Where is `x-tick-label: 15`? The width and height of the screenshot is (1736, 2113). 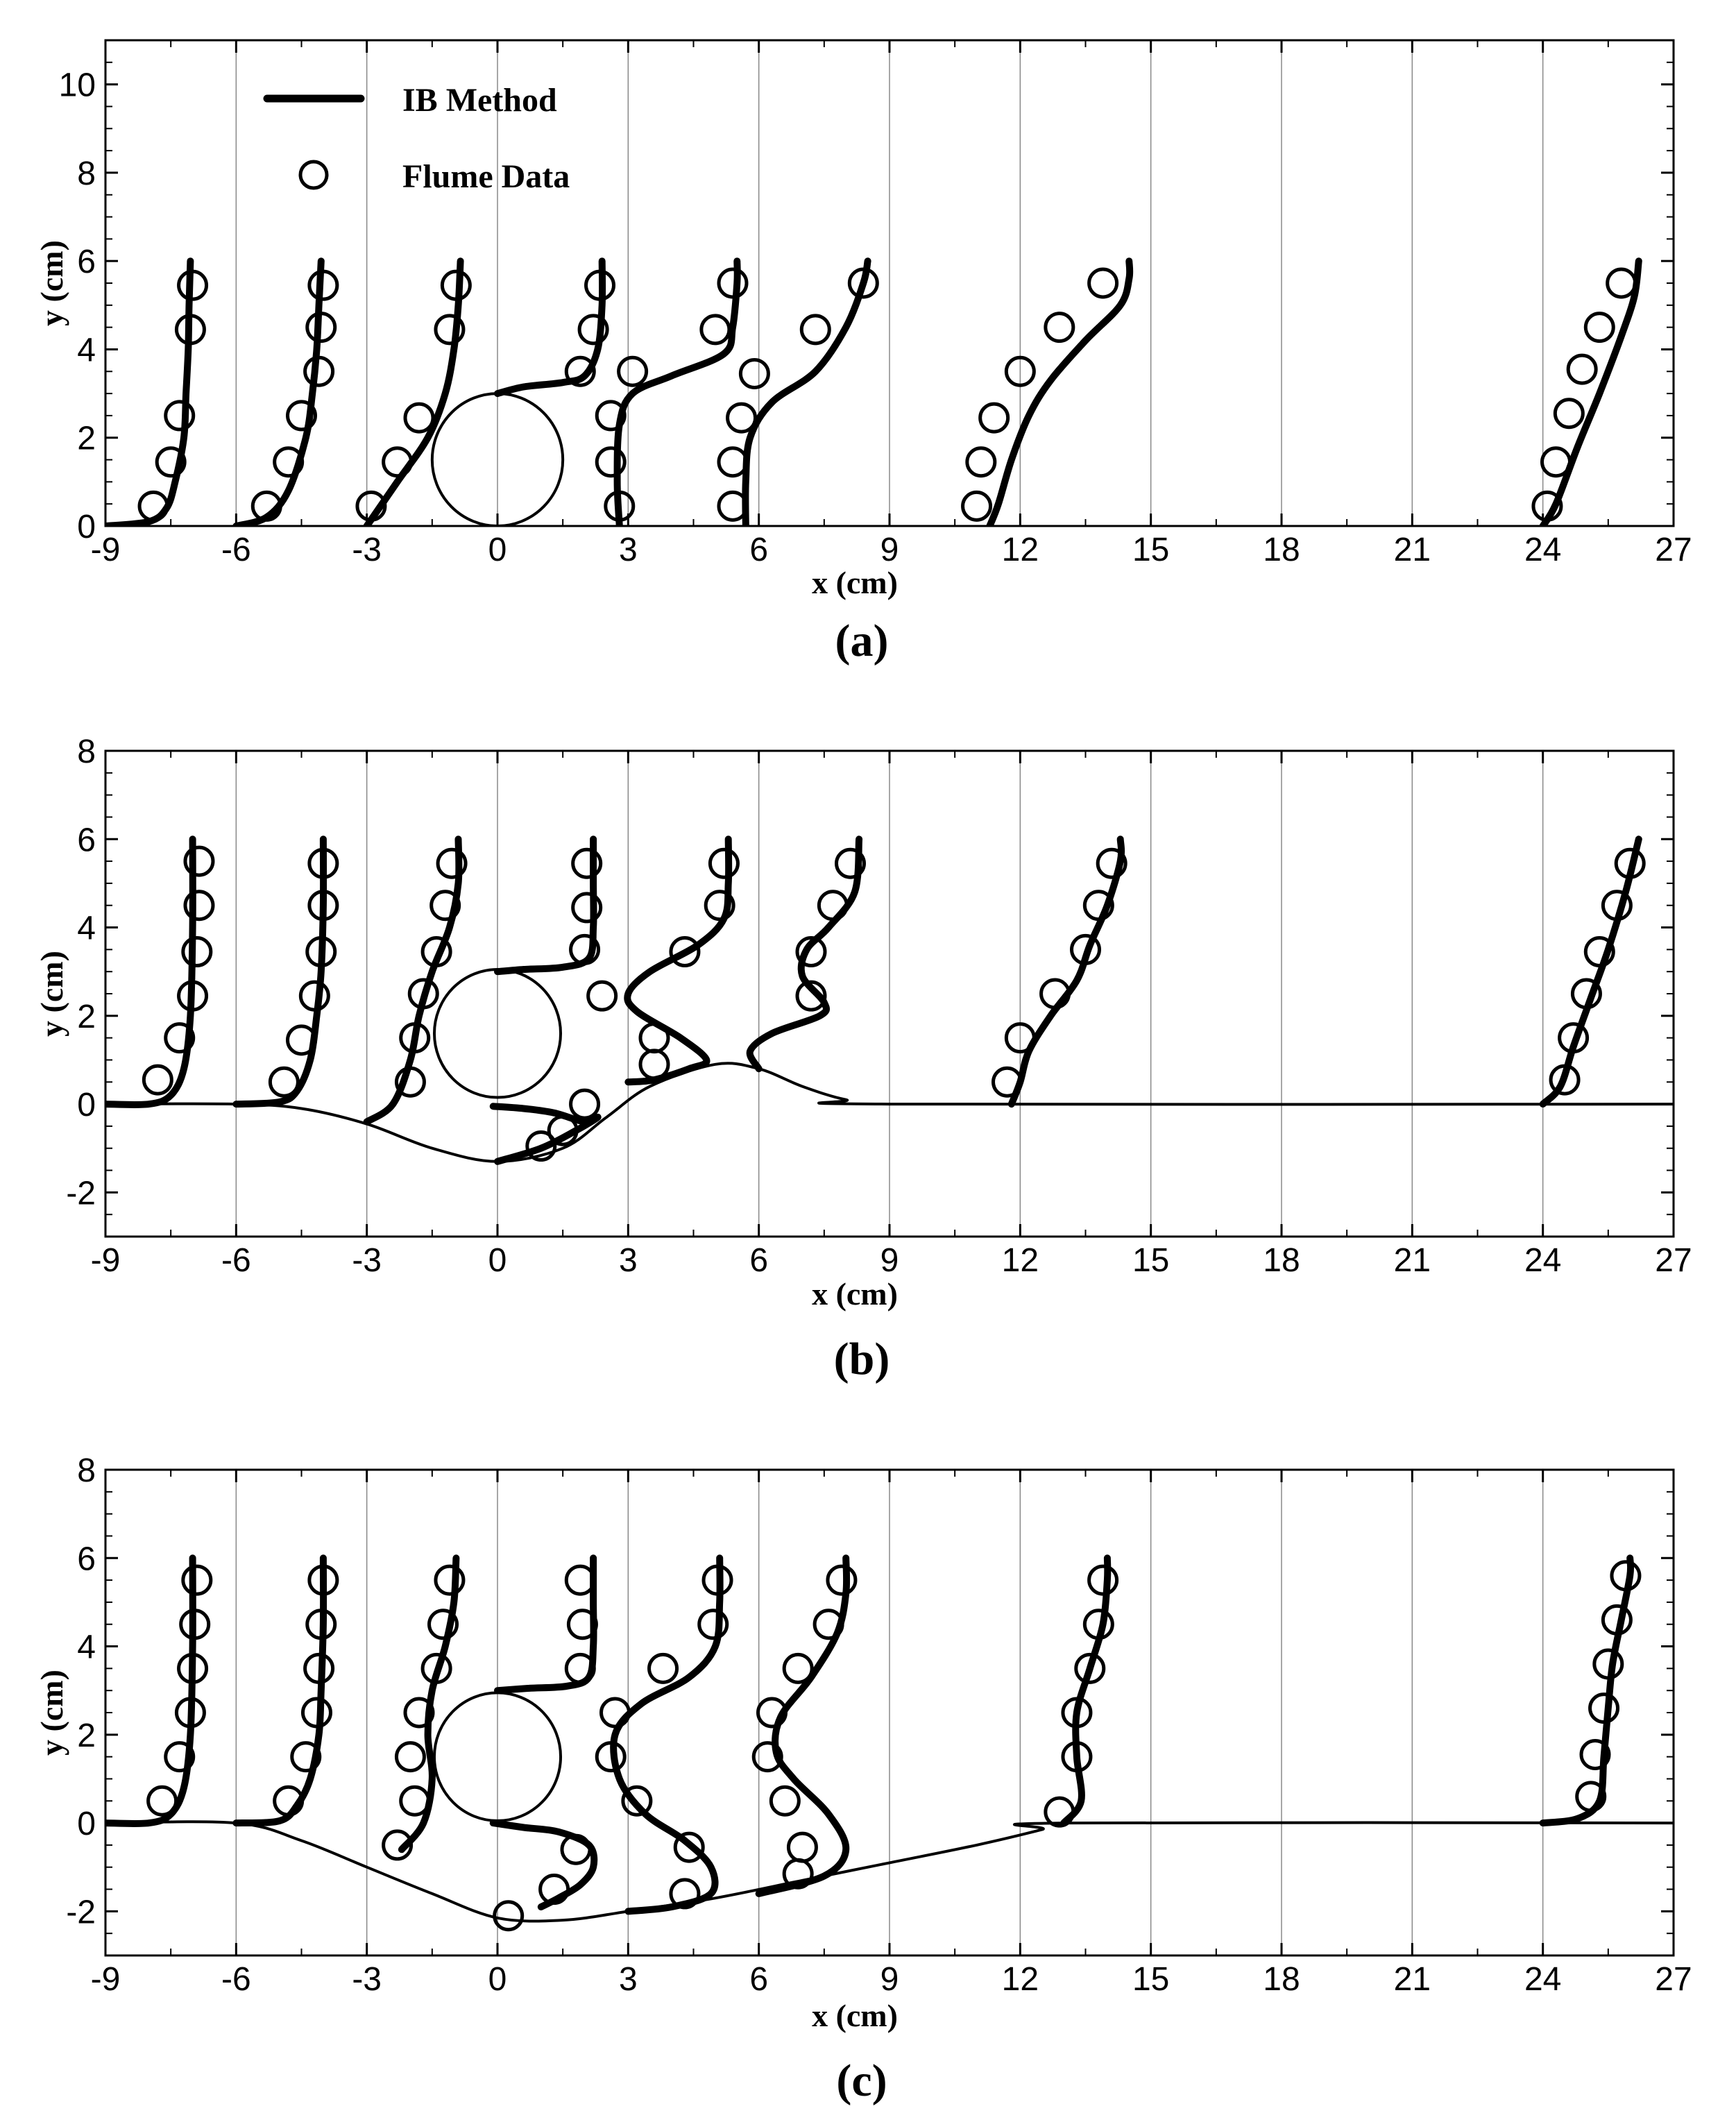 x-tick-label: 15 is located at coordinates (1150, 1979).